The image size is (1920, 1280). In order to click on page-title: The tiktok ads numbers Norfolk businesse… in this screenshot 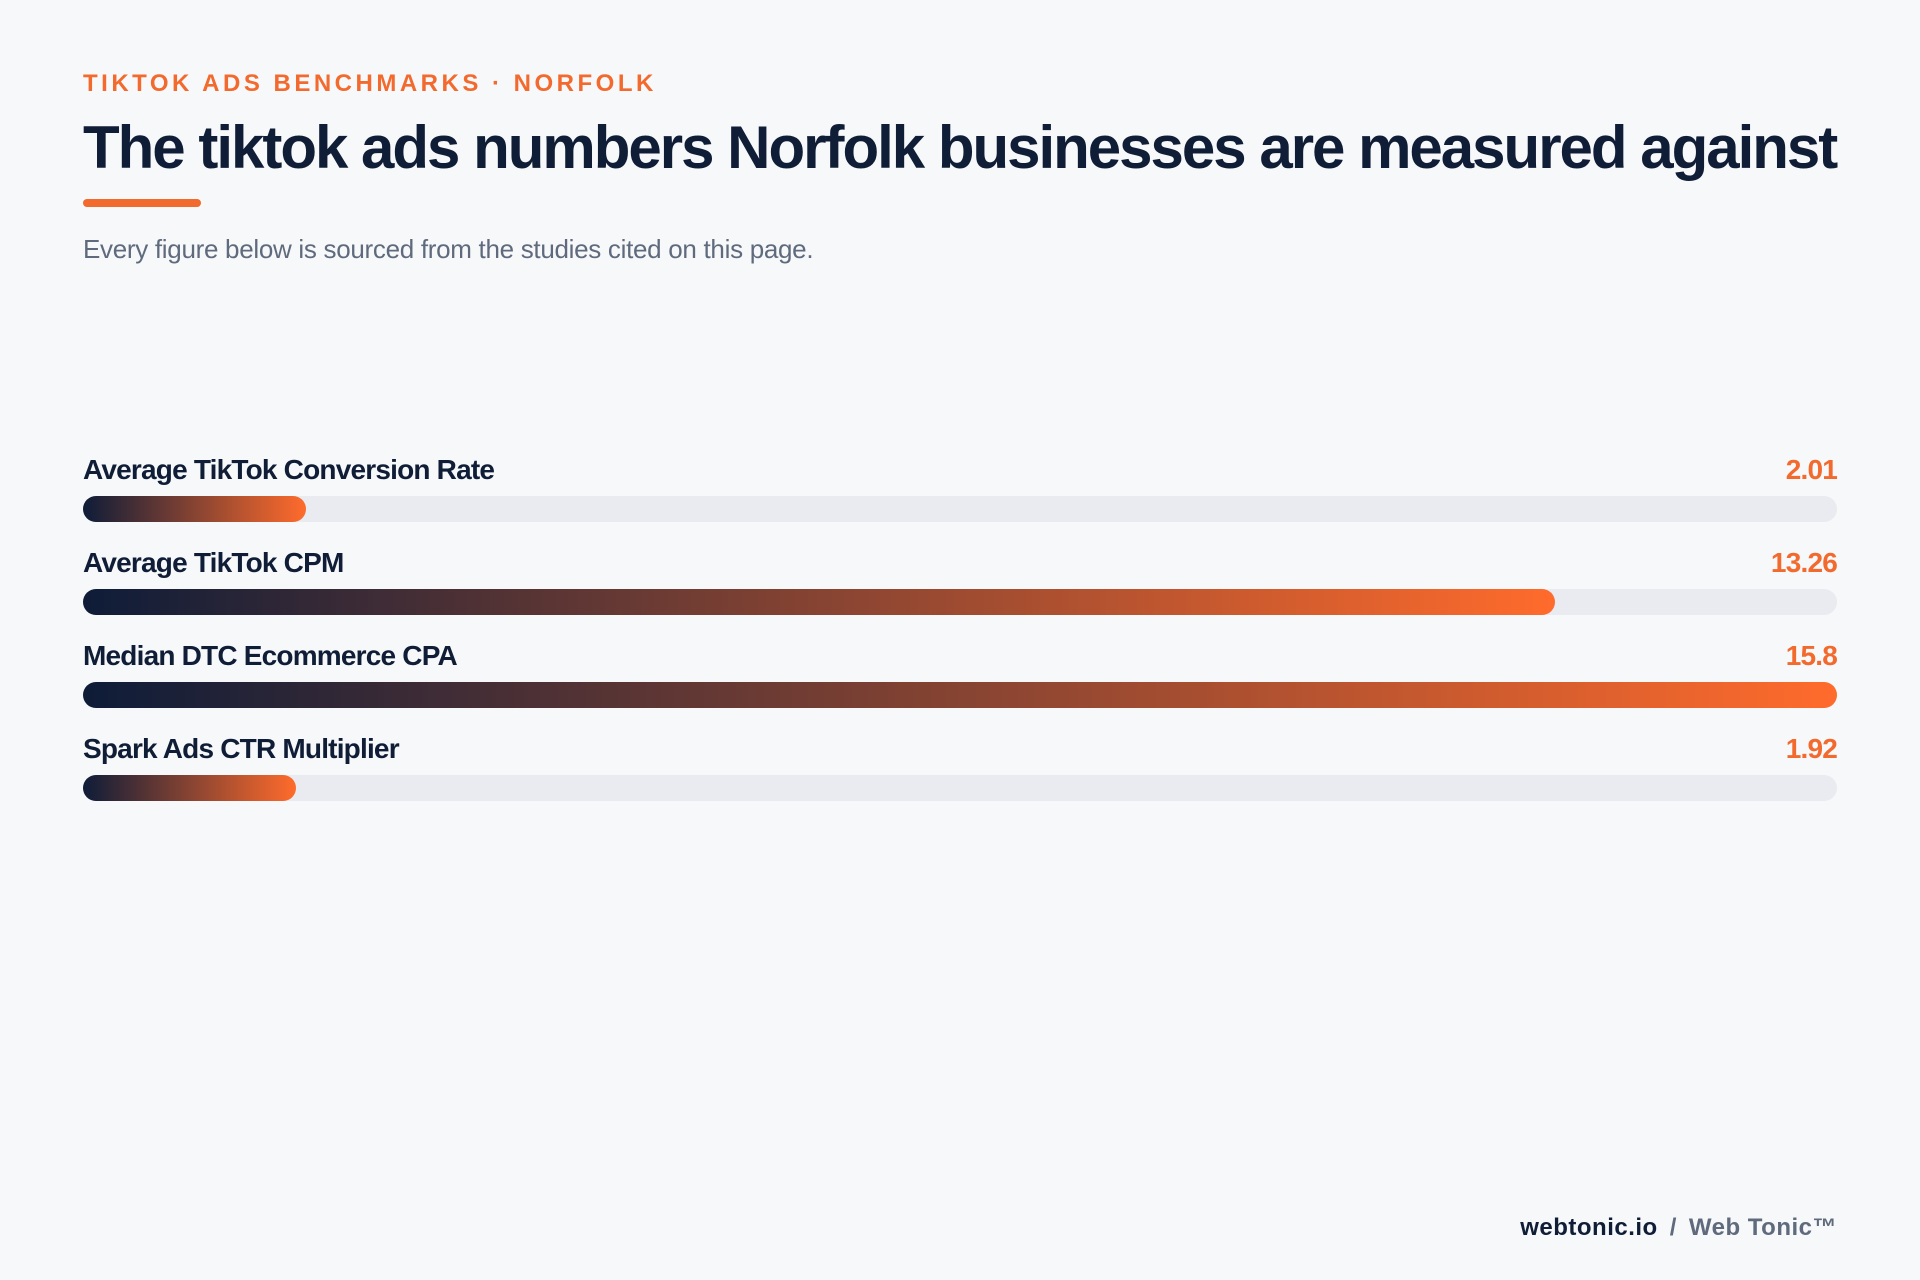, I will do `click(960, 147)`.